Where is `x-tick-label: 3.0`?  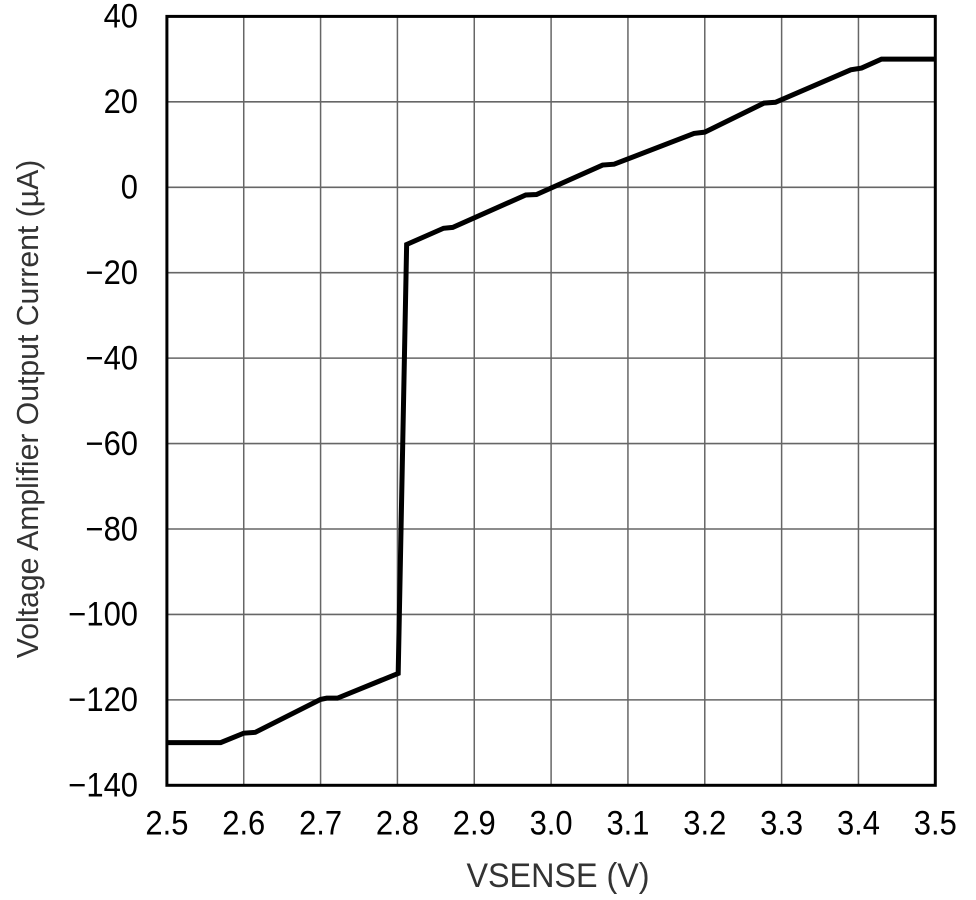 x-tick-label: 3.0 is located at coordinates (551, 824).